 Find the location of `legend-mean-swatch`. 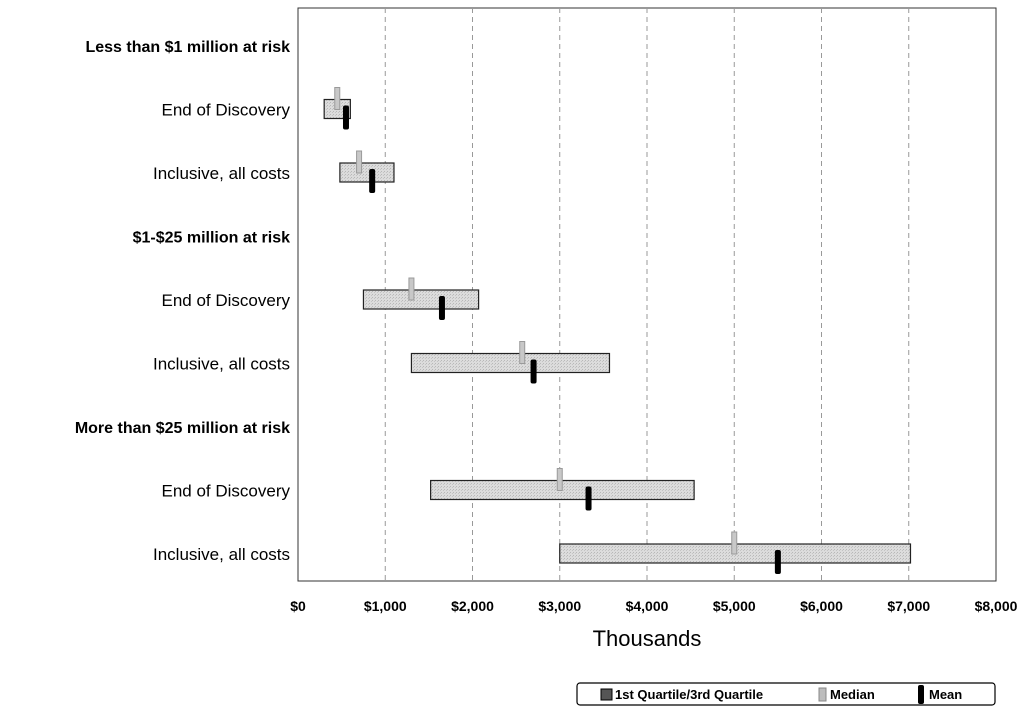

legend-mean-swatch is located at coordinates (921, 694).